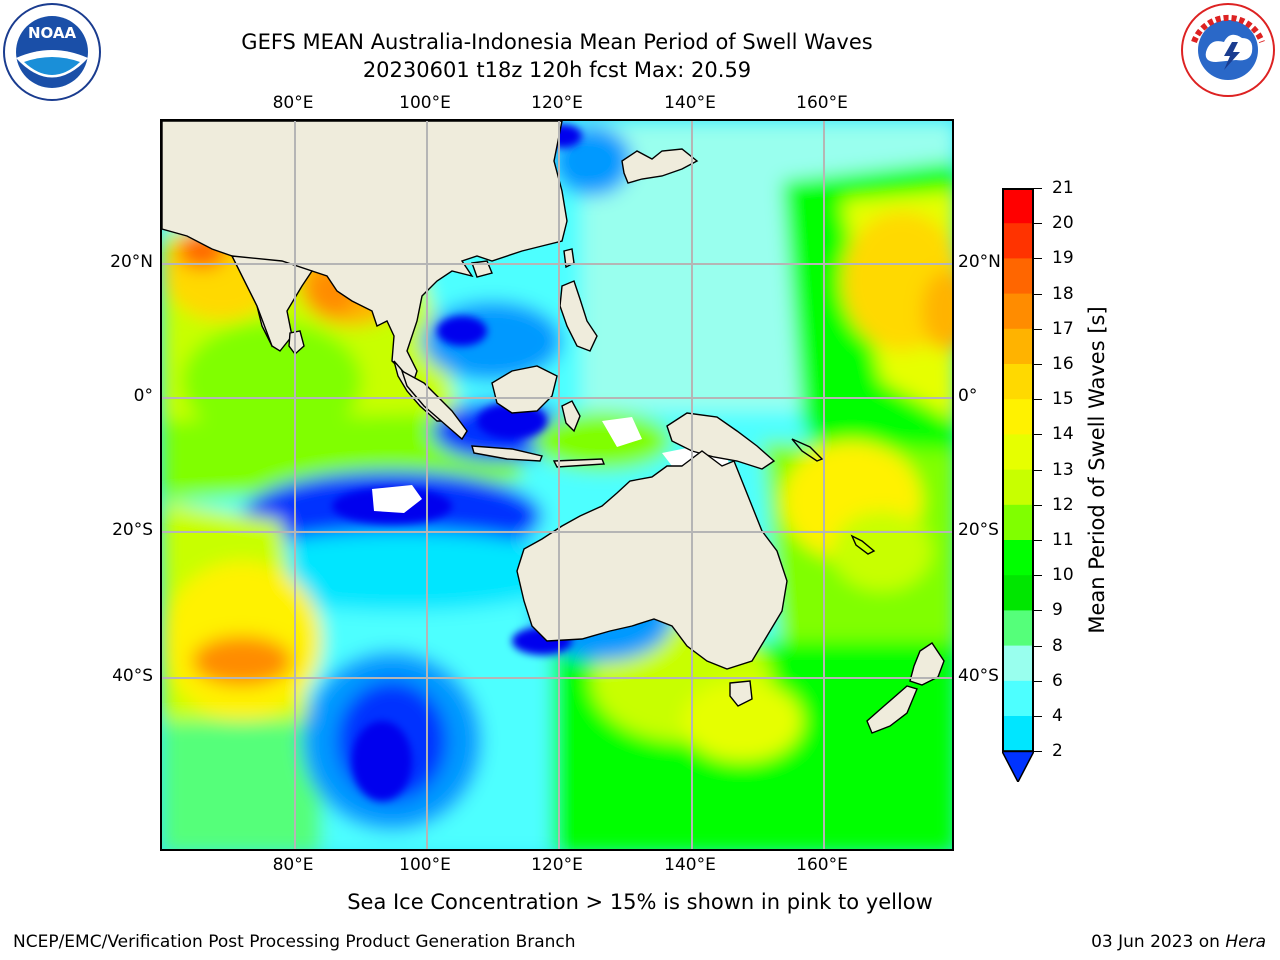 The width and height of the screenshot is (1280, 960). What do you see at coordinates (1063, 504) in the screenshot?
I see `colorbar-tick-label: 12` at bounding box center [1063, 504].